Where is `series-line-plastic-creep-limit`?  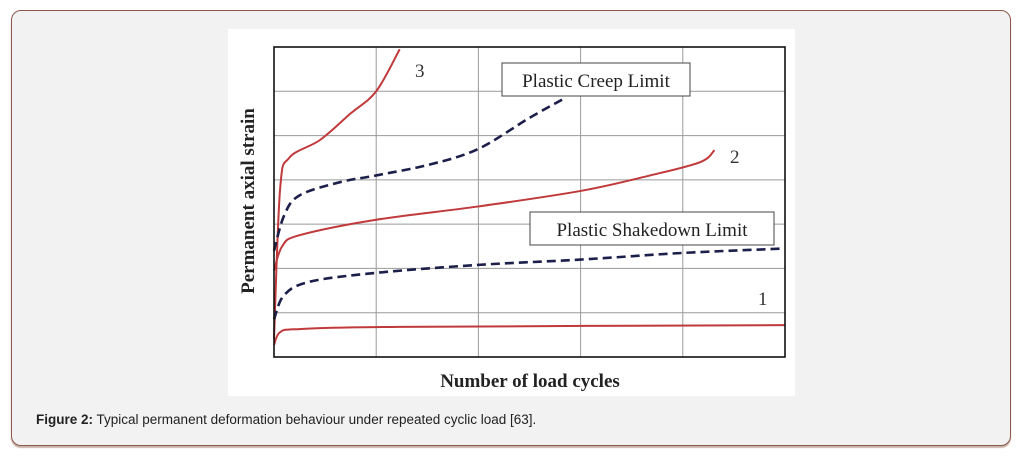 series-line-plastic-creep-limit is located at coordinates (419, 174).